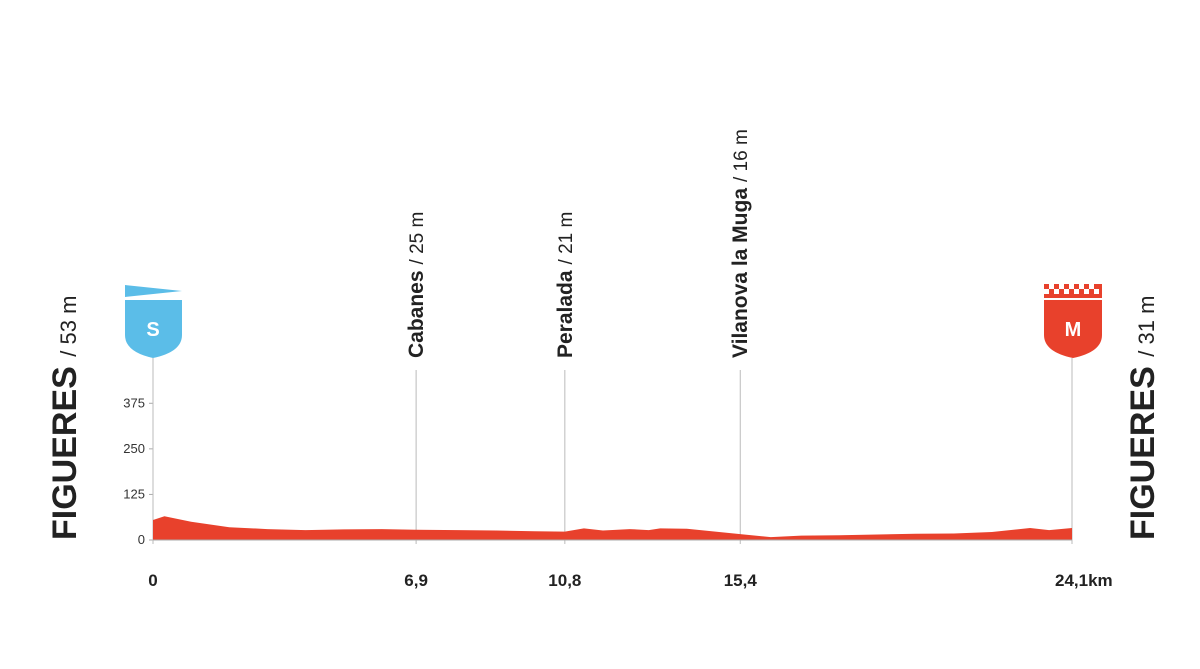 The width and height of the screenshot is (1200, 669). What do you see at coordinates (1146, 326) in the screenshot?
I see `finish-elevation: / 31 m` at bounding box center [1146, 326].